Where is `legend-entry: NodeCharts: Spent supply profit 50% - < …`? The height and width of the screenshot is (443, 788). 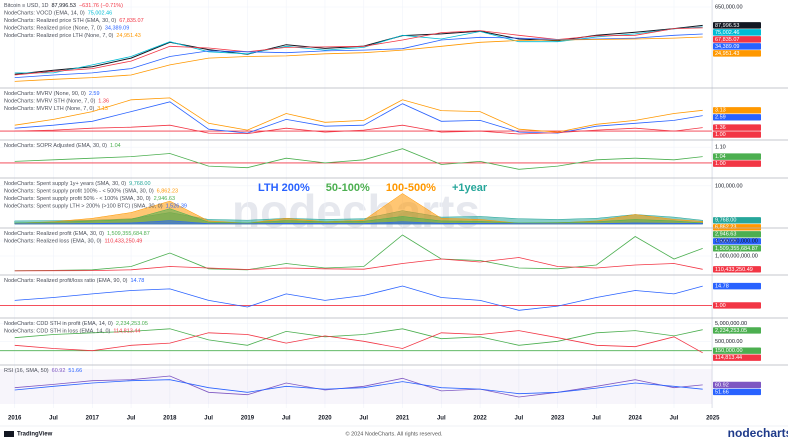
legend-entry: NodeCharts: Spent supply profit 50% - < … is located at coordinates (89, 199).